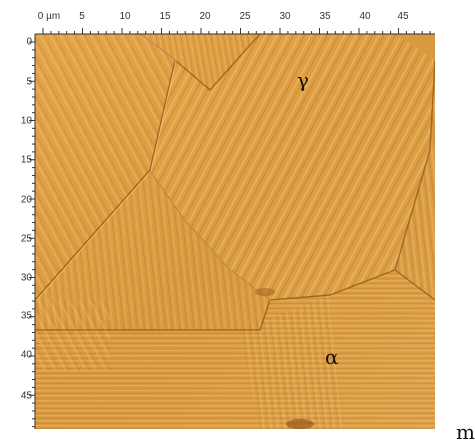 The image size is (475, 444). What do you see at coordinates (332, 357) in the screenshot?
I see `alpha-phase-label: α` at bounding box center [332, 357].